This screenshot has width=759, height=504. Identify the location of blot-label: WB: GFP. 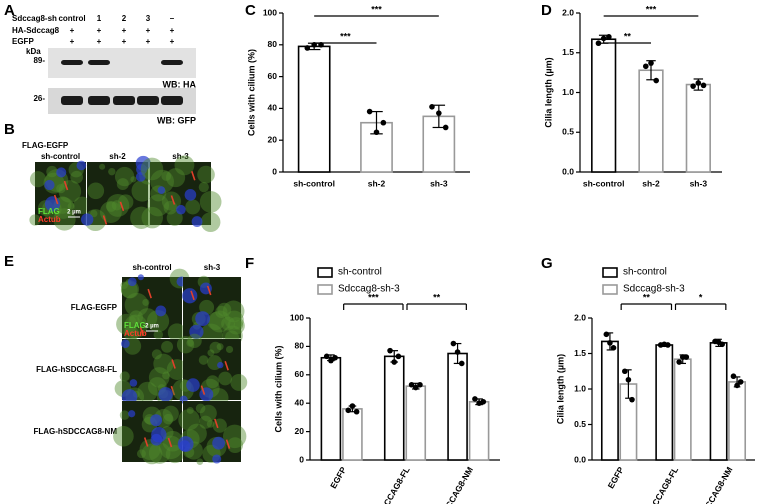
(176, 120).